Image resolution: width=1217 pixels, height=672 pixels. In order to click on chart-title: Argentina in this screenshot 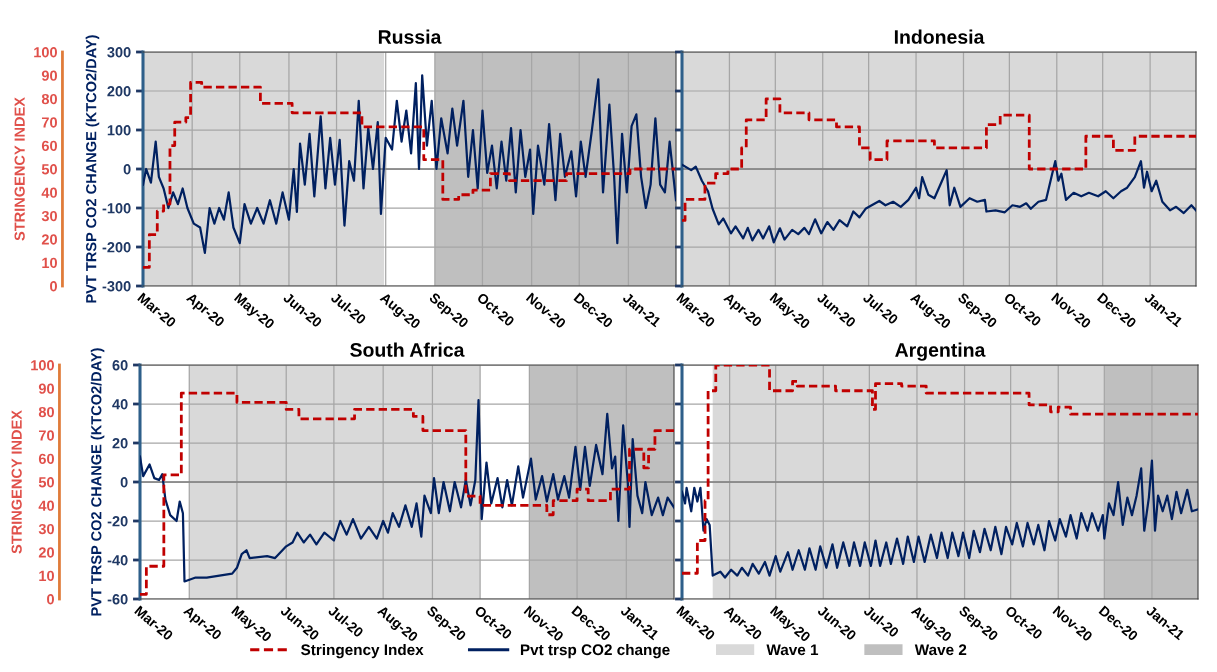, I will do `click(940, 351)`.